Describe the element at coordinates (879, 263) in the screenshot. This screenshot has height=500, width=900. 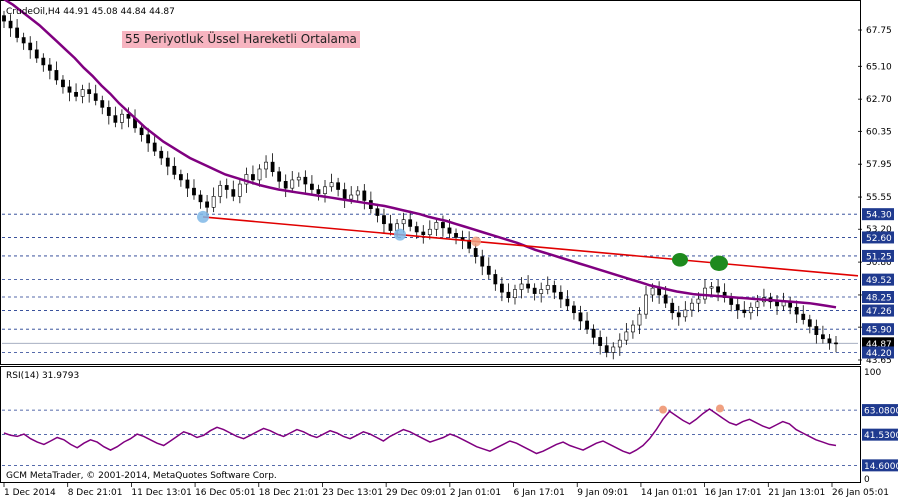
I see `price-tick-label: 50.80` at that location.